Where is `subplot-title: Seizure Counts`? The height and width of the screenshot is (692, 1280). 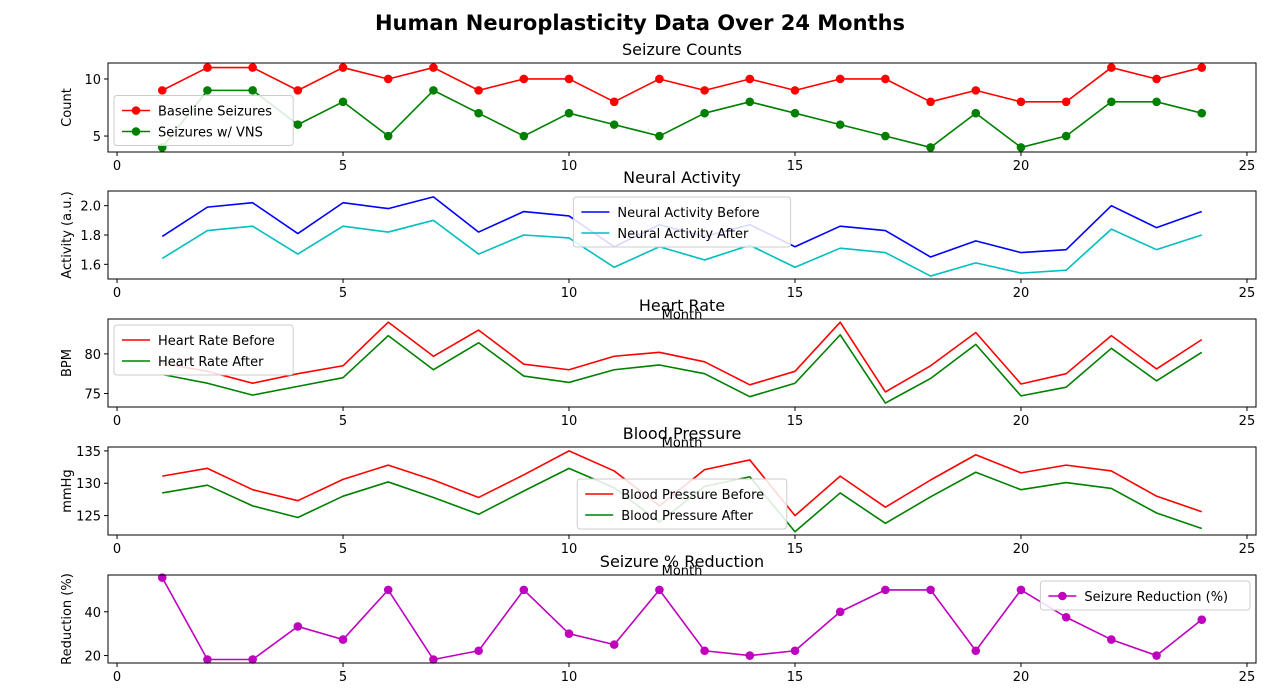 subplot-title: Seizure Counts is located at coordinates (682, 49).